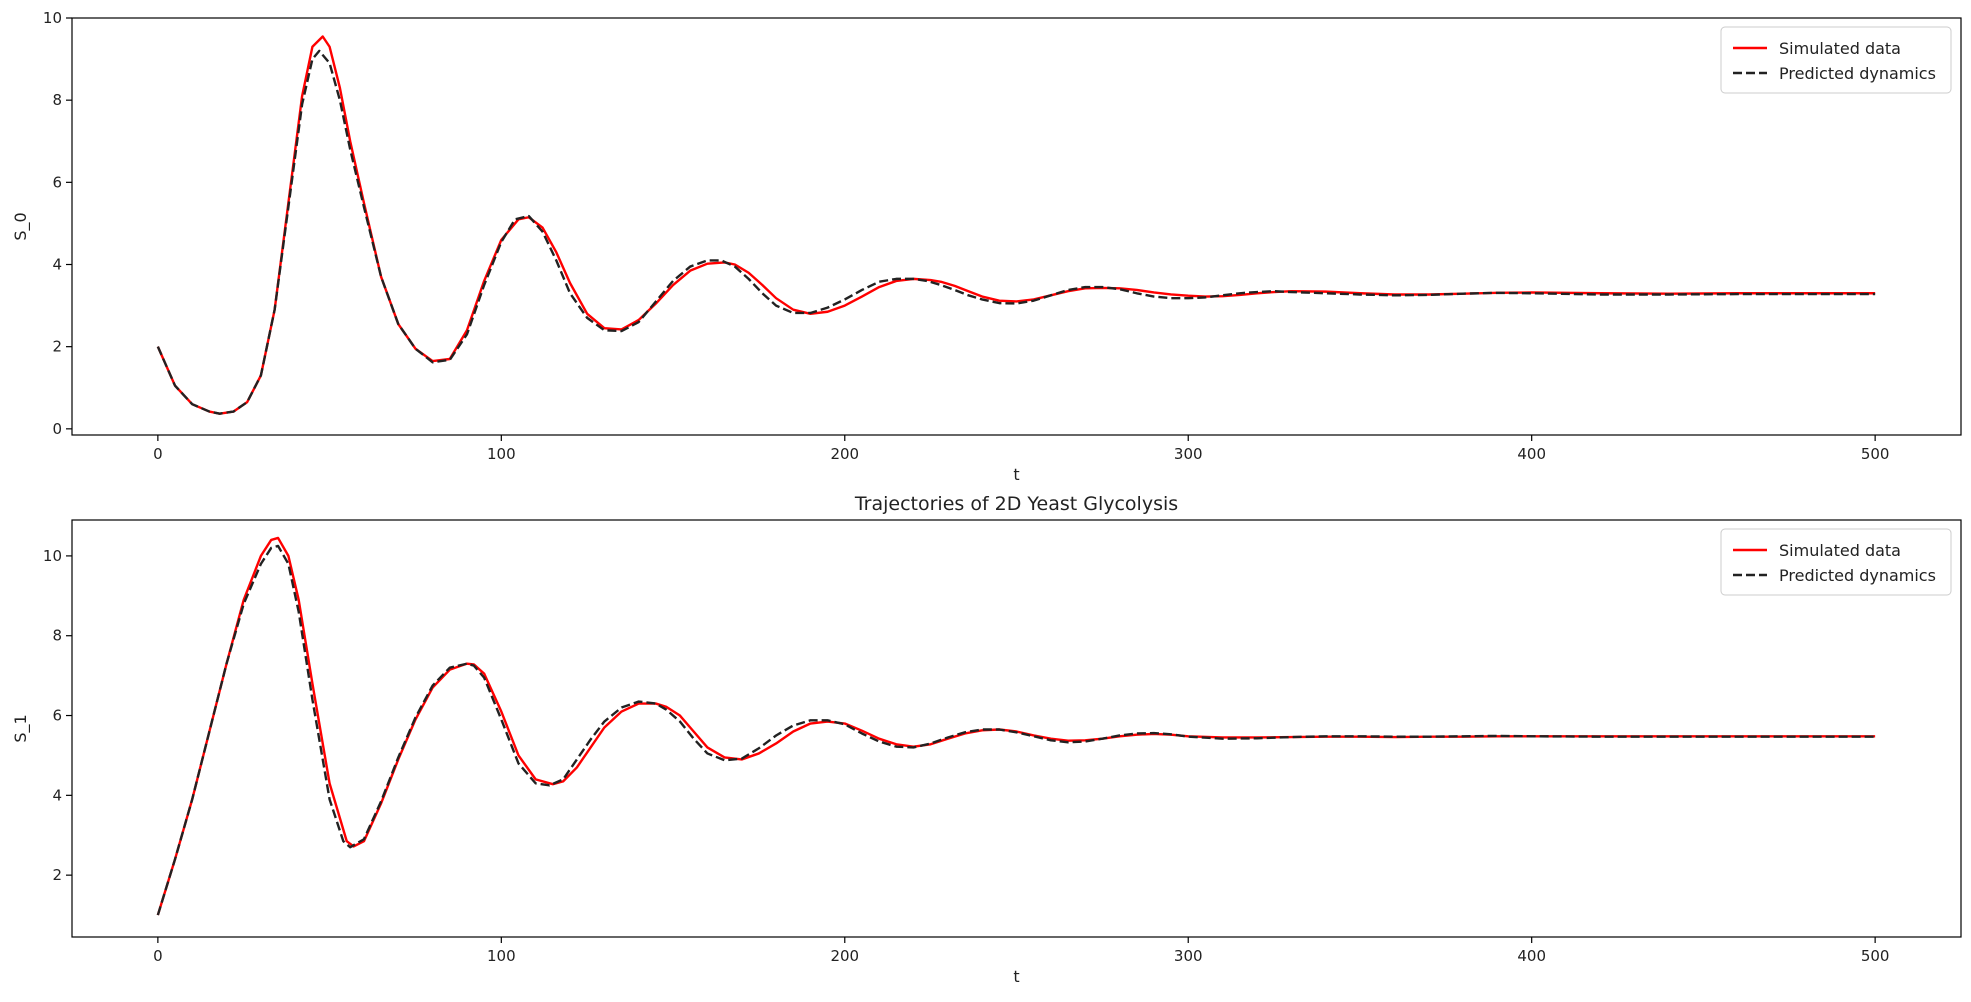 This screenshot has height=1002, width=1971. Describe the element at coordinates (21, 226) in the screenshot. I see `y-axis-label: S_0` at that location.